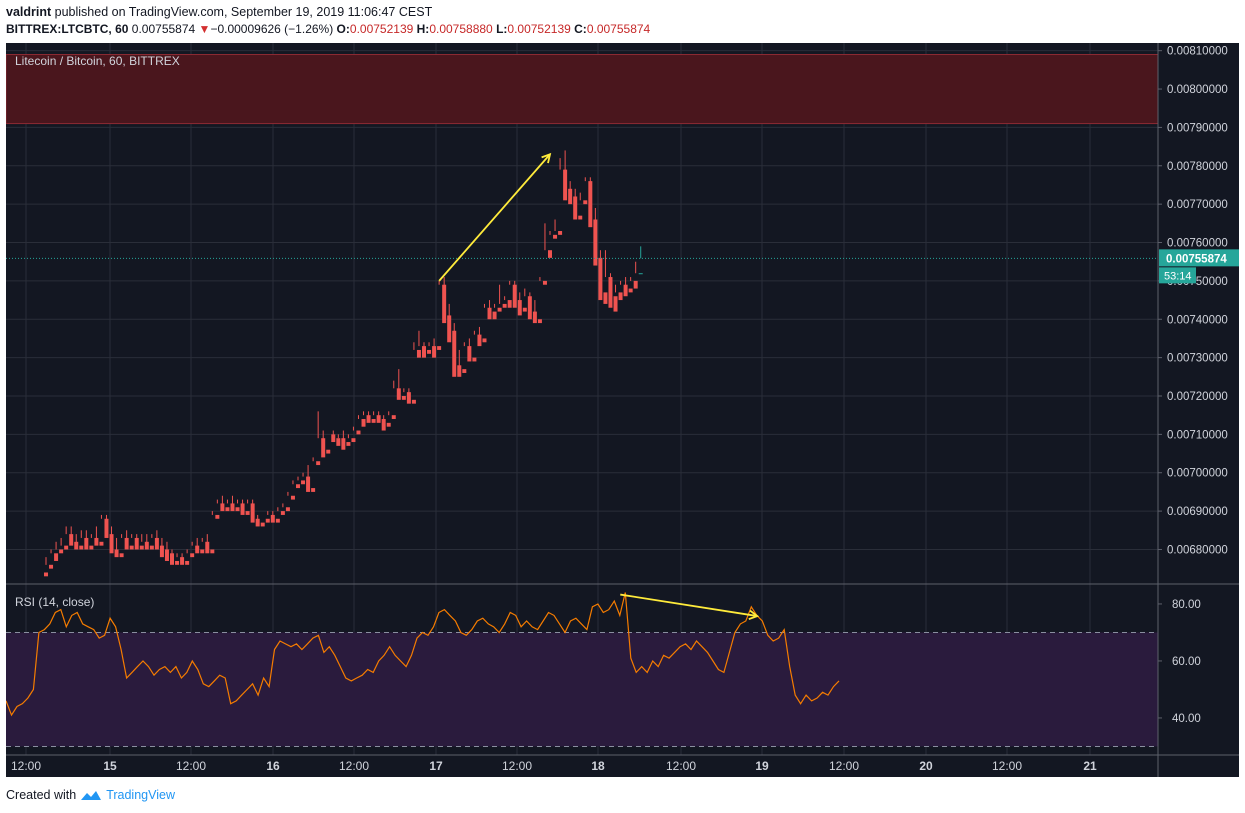 This screenshot has height=813, width=1245. I want to click on rsi-axis: 80.00 60.00 40.00, so click(1179, 662).